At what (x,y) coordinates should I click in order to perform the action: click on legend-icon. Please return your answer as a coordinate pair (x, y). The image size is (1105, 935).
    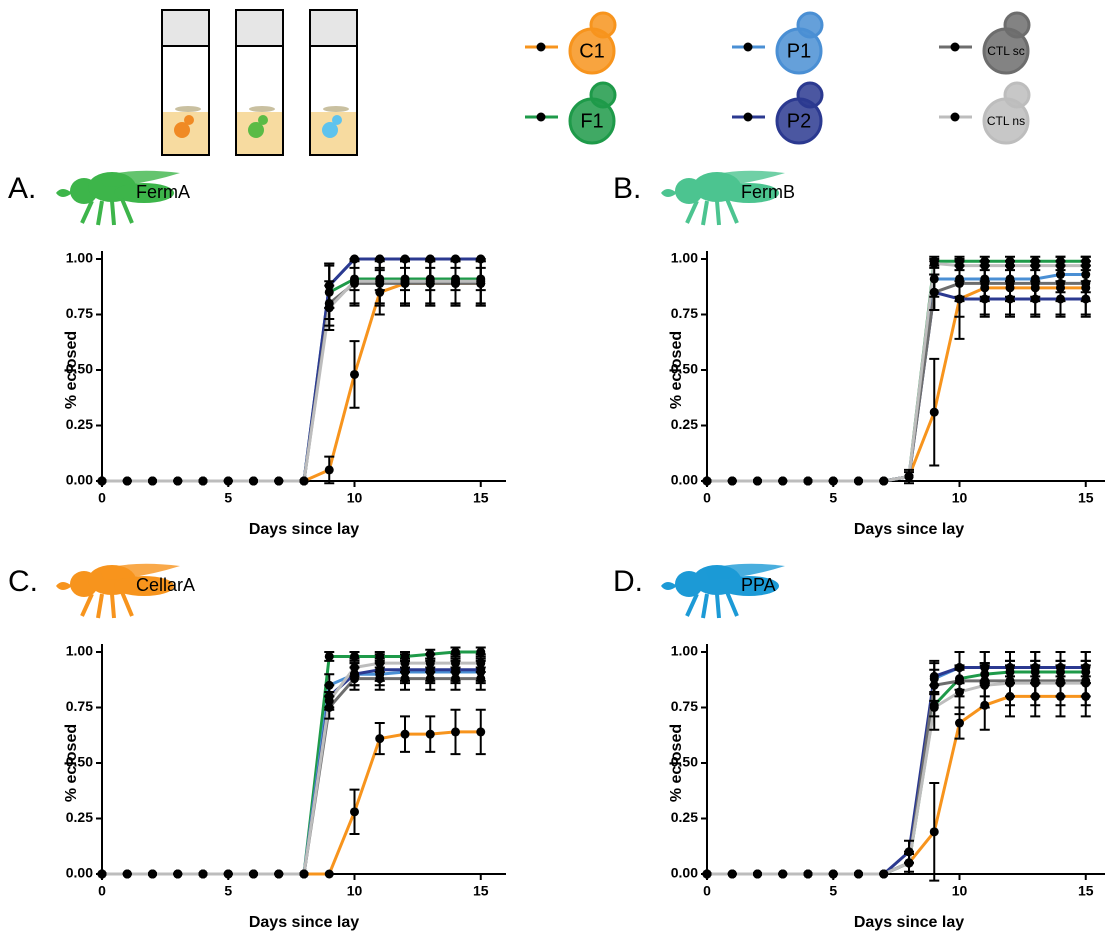
    Looking at the image, I should click on (592, 121).